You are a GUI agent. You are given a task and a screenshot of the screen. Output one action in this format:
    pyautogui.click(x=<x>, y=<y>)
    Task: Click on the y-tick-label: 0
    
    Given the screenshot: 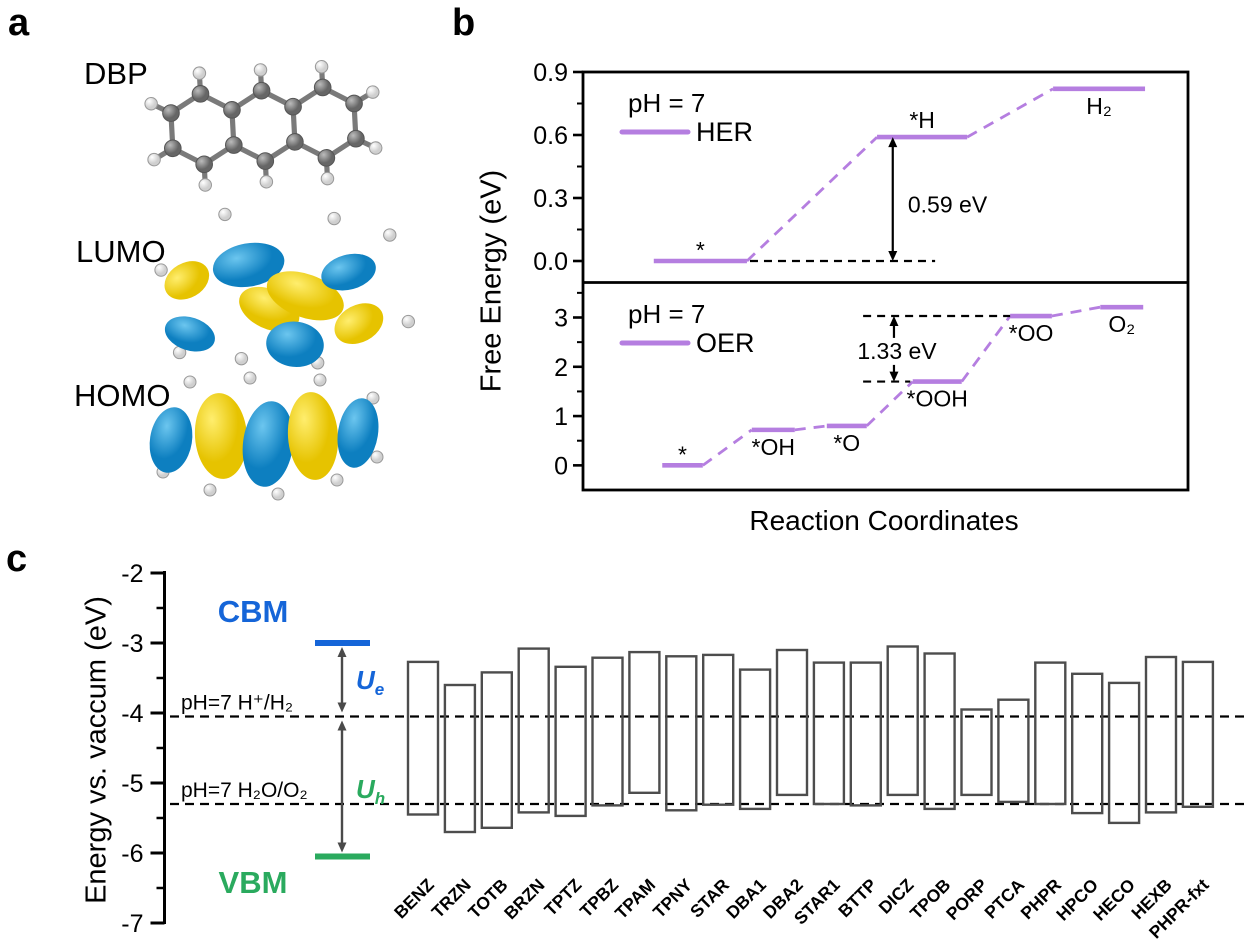 What is the action you would take?
    pyautogui.click(x=561, y=466)
    